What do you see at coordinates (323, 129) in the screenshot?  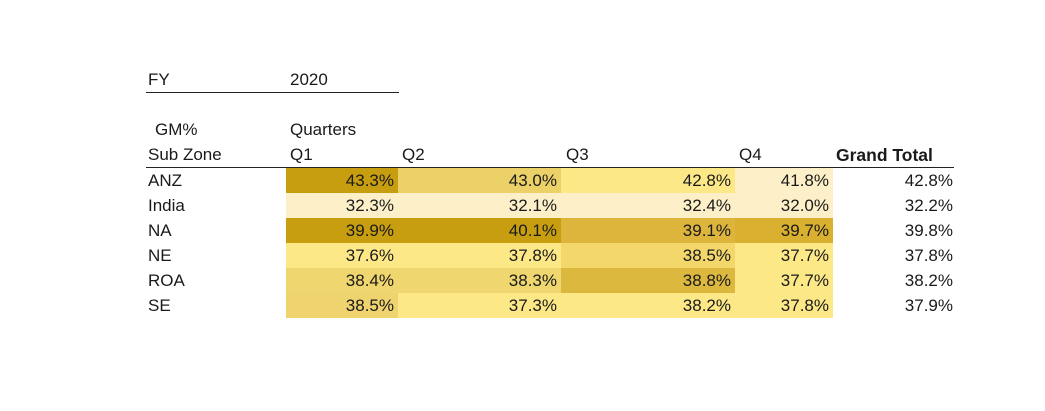 I see `column-group-label: Quarters` at bounding box center [323, 129].